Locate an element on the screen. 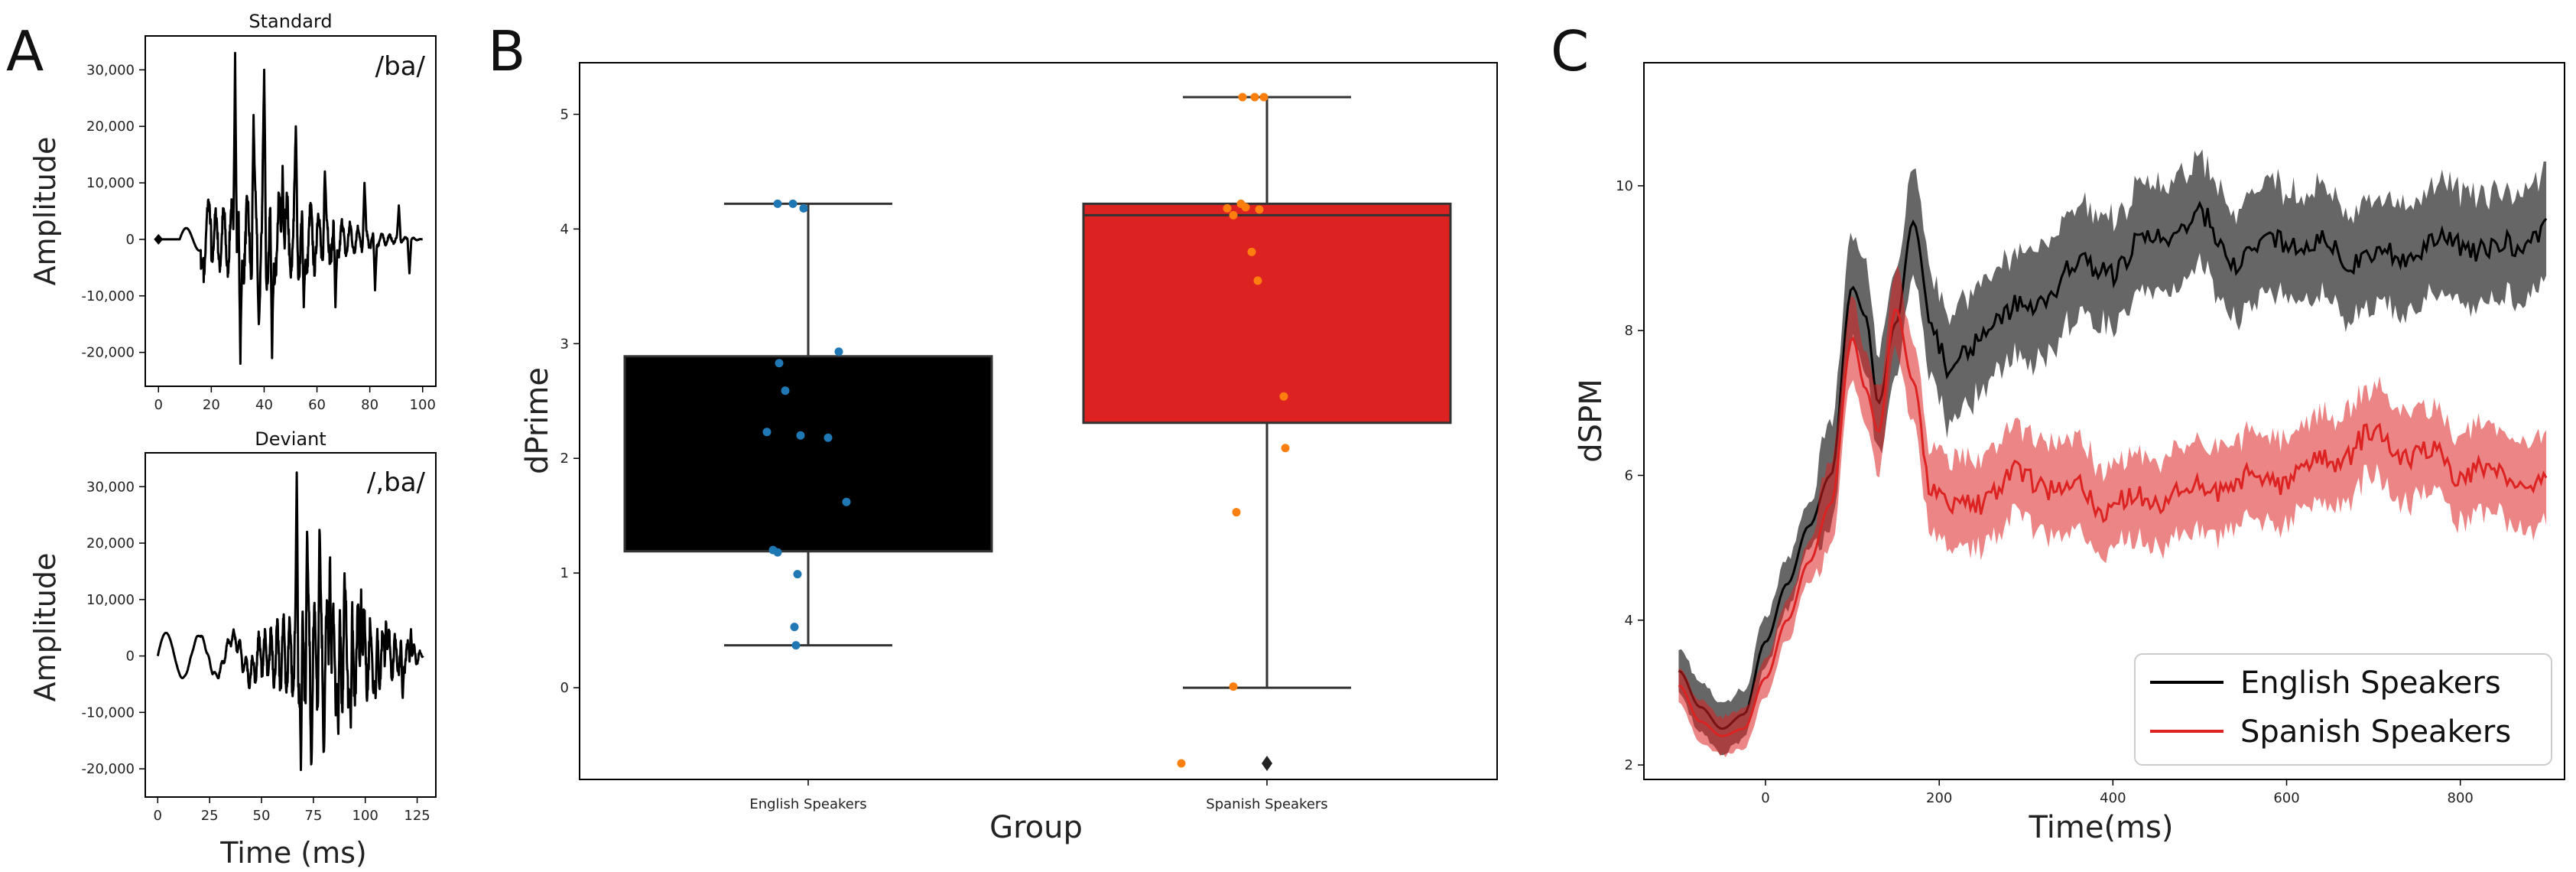 The height and width of the screenshot is (872, 2576). panel-label-b: B is located at coordinates (507, 51).